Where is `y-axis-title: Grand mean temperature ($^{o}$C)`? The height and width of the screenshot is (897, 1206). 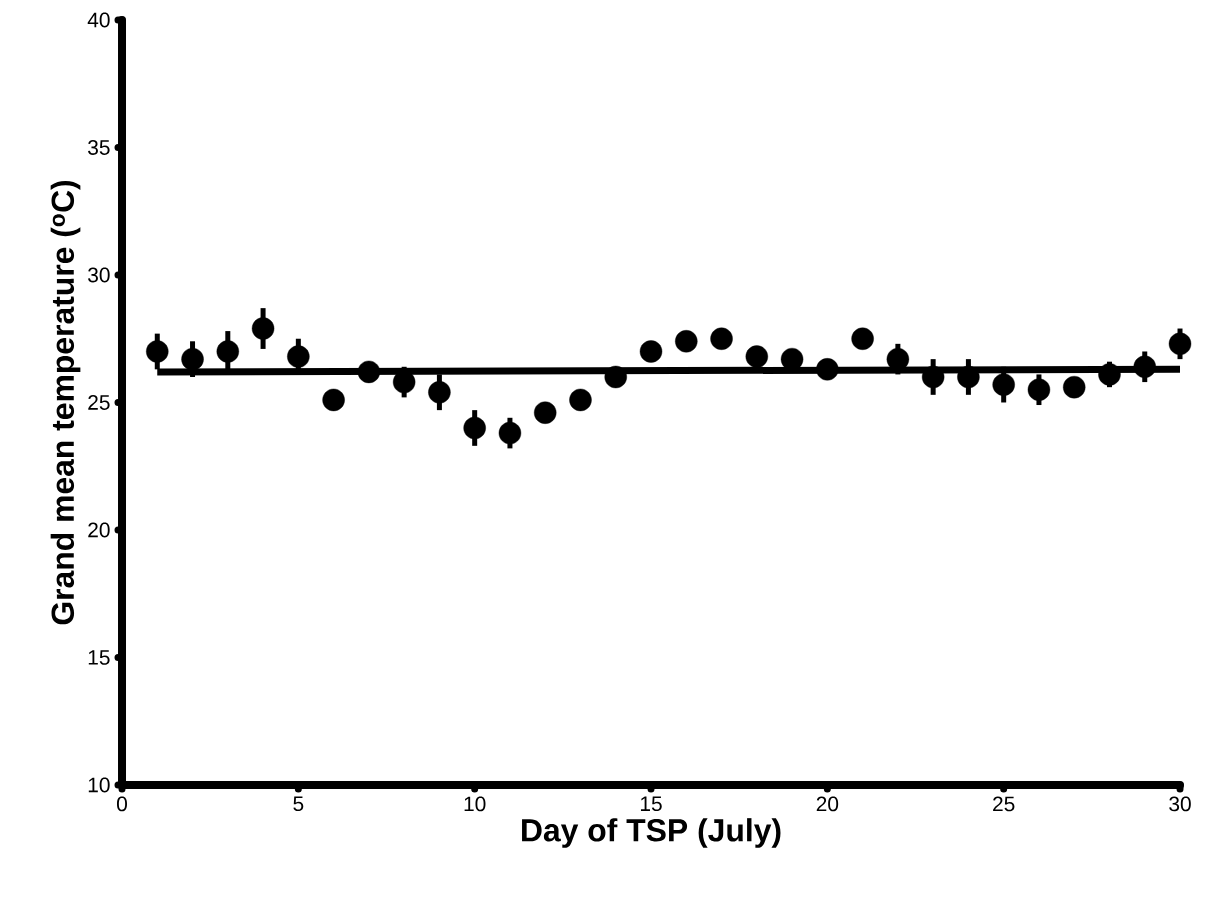 y-axis-title: Grand mean temperature ($^{o}$C) is located at coordinates (65, 402).